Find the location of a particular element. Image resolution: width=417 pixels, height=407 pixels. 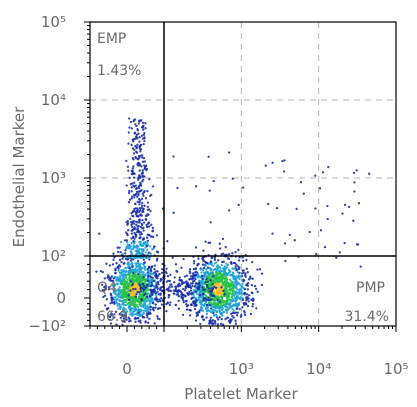

x-tick-label: 10³ is located at coordinates (241, 369).